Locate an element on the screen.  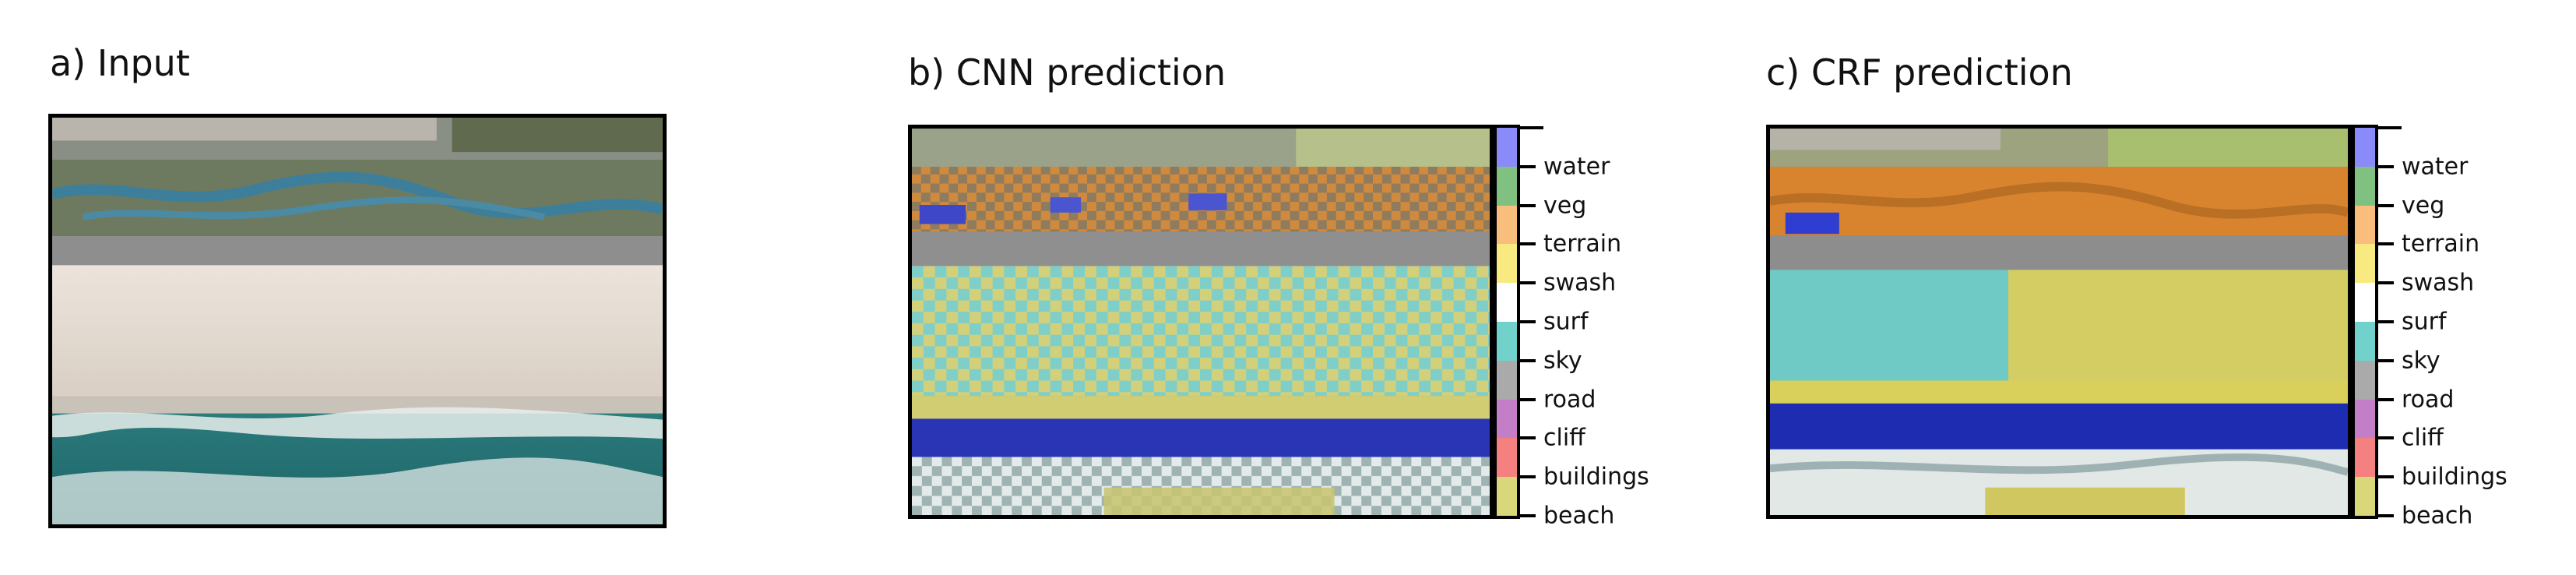
panel-c-title: c) CRF prediction is located at coordinates (1919, 72).